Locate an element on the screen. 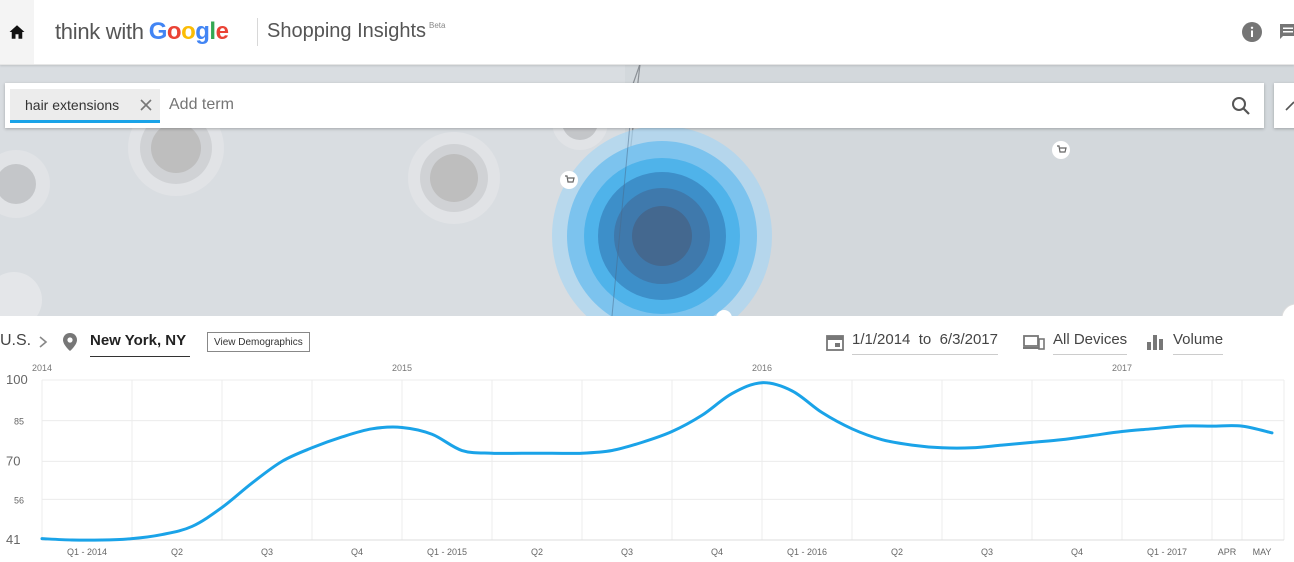 This screenshot has width=1294, height=562. year-label: 2017 is located at coordinates (1122, 368).